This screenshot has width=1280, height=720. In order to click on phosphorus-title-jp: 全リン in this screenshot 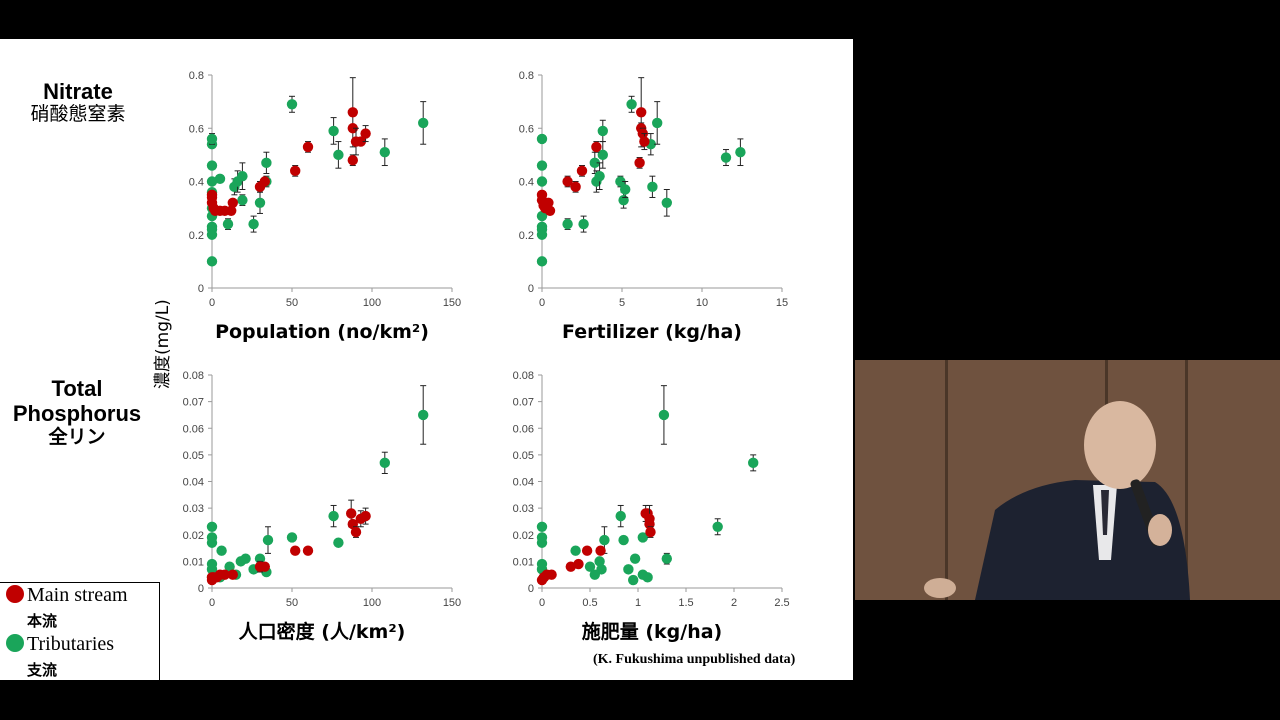, I will do `click(77, 436)`.